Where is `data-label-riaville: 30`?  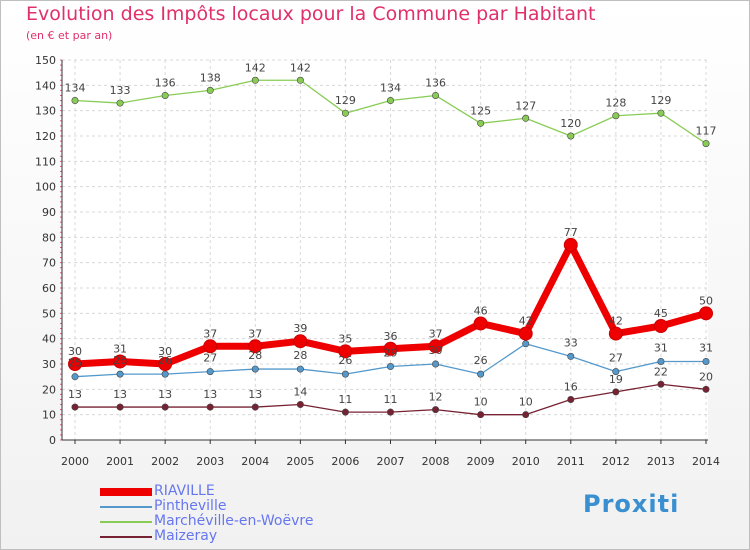
data-label-riaville: 30 is located at coordinates (75, 351).